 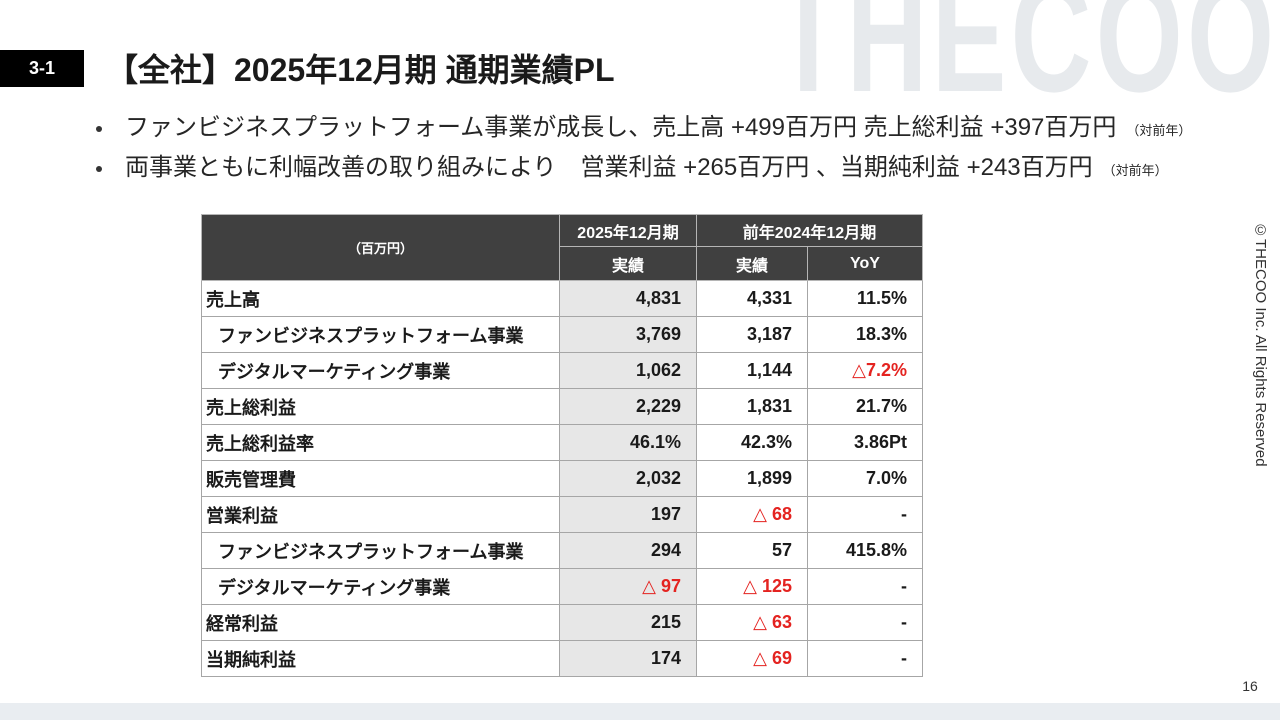 What do you see at coordinates (628, 370) in the screenshot?
I see `current-value: 1,062` at bounding box center [628, 370].